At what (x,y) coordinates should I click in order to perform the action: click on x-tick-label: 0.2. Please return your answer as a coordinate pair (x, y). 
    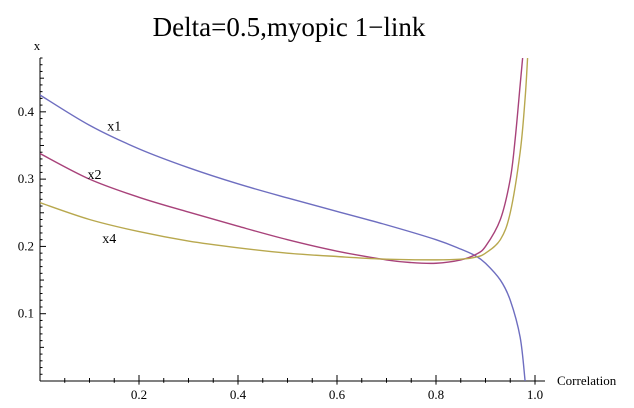
    Looking at the image, I should click on (139, 394).